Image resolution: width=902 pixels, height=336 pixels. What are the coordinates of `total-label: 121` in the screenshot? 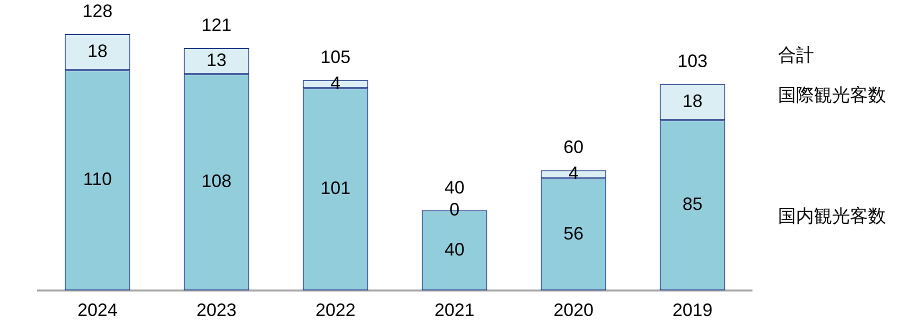 It's located at (216, 25).